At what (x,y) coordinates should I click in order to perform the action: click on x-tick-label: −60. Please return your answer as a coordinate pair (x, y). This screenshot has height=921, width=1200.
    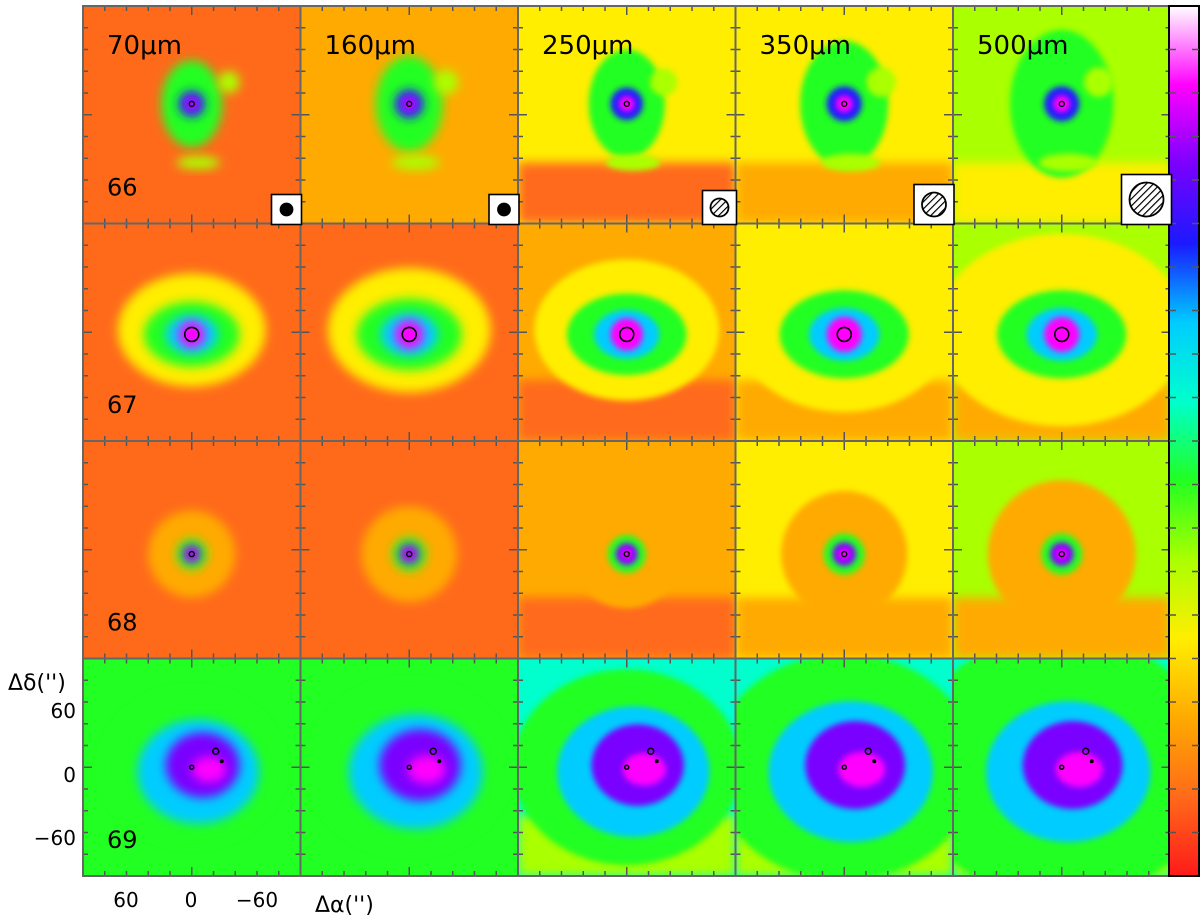
    Looking at the image, I should click on (257, 900).